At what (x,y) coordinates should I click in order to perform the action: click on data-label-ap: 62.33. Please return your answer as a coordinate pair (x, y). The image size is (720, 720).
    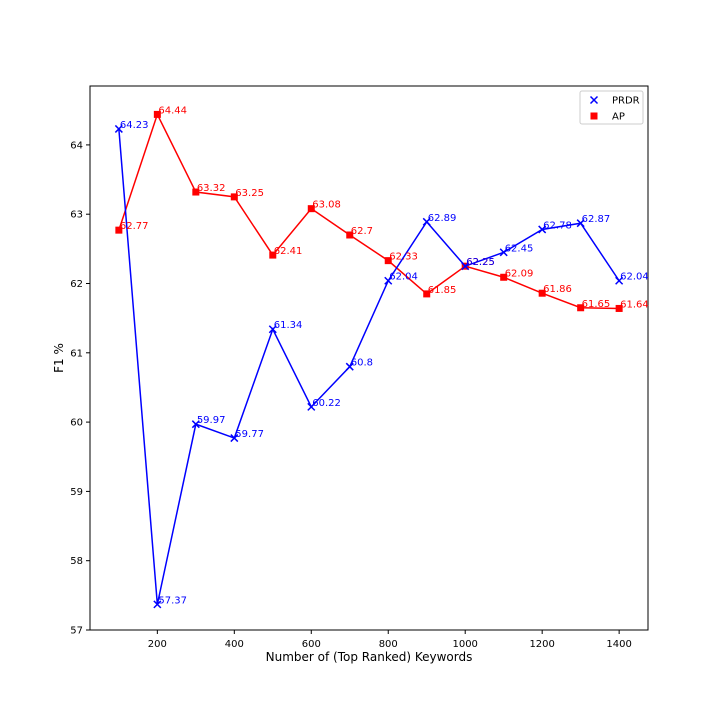
    Looking at the image, I should click on (403, 257).